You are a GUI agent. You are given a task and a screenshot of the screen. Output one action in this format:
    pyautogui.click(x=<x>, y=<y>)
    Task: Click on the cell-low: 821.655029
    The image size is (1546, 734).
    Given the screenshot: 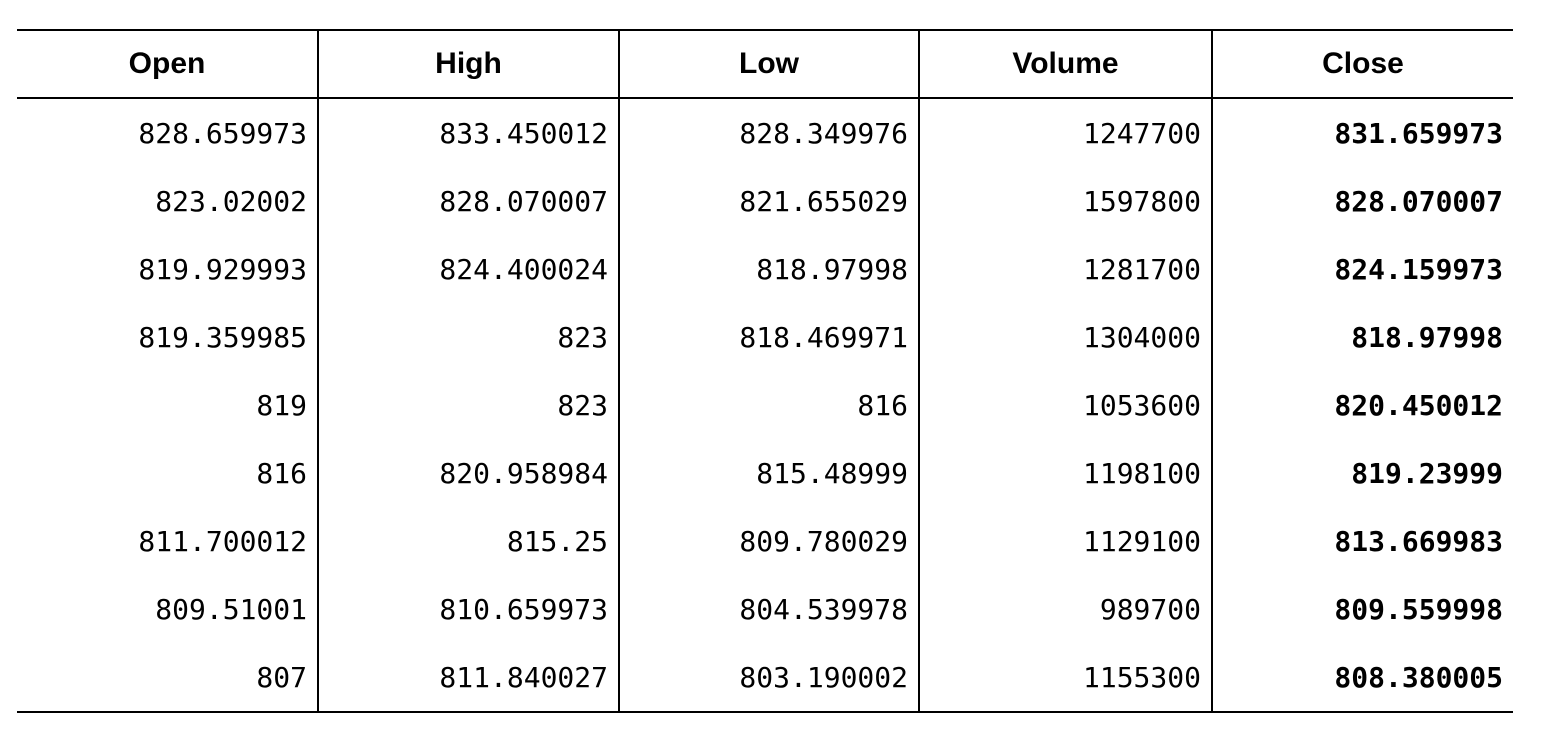 What is the action you would take?
    pyautogui.click(x=768, y=201)
    